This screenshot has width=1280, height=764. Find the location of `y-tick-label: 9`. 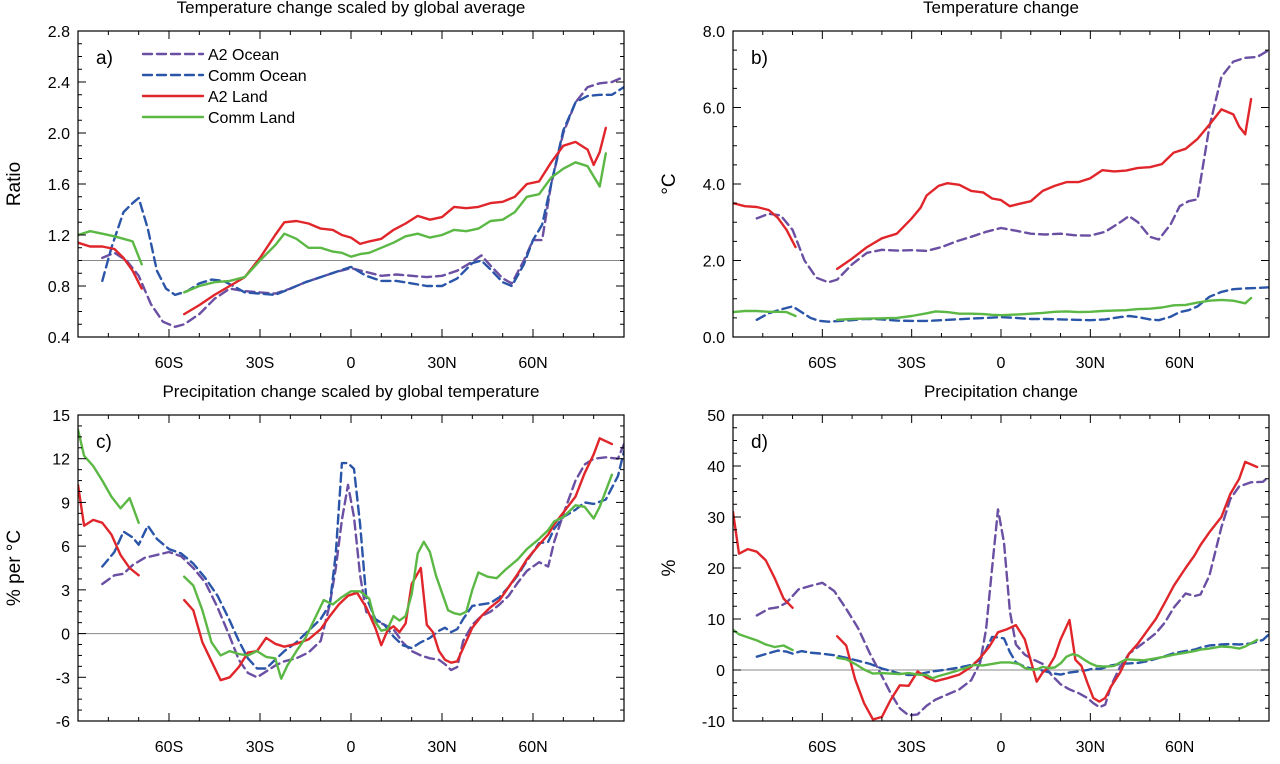

y-tick-label: 9 is located at coordinates (65, 503).